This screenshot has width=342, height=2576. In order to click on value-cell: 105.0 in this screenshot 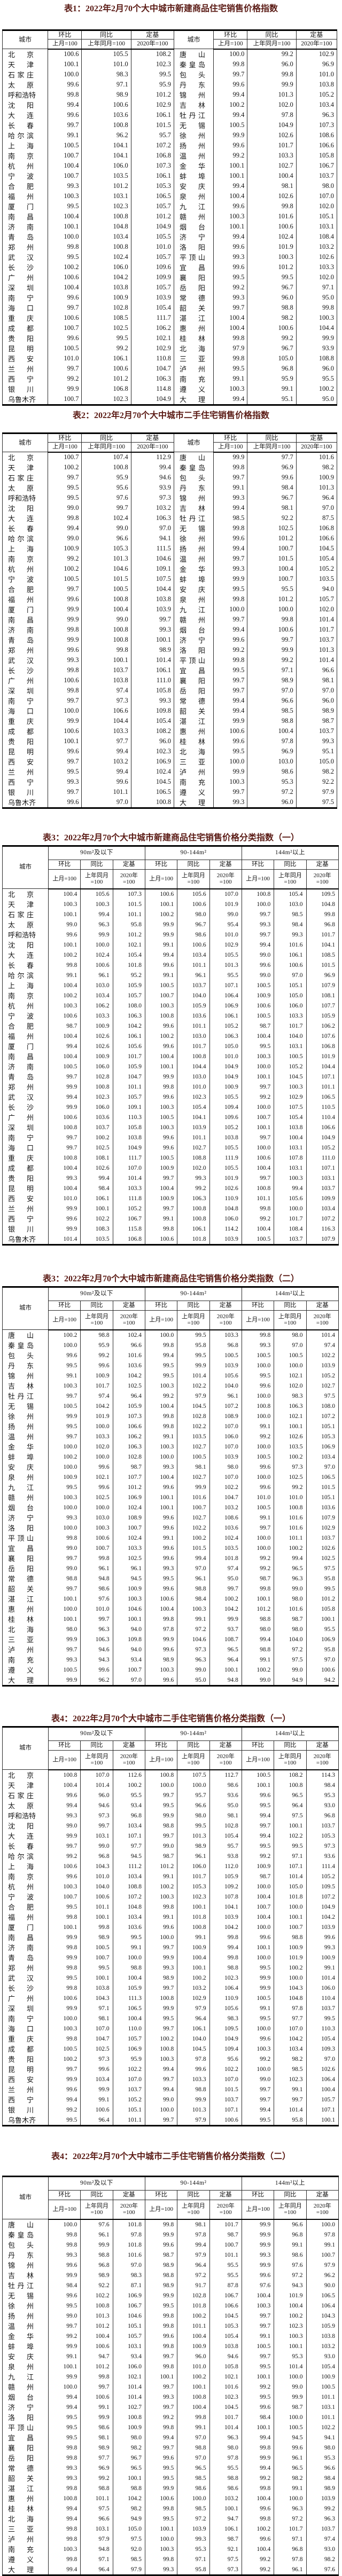, I will do `click(272, 358)`.